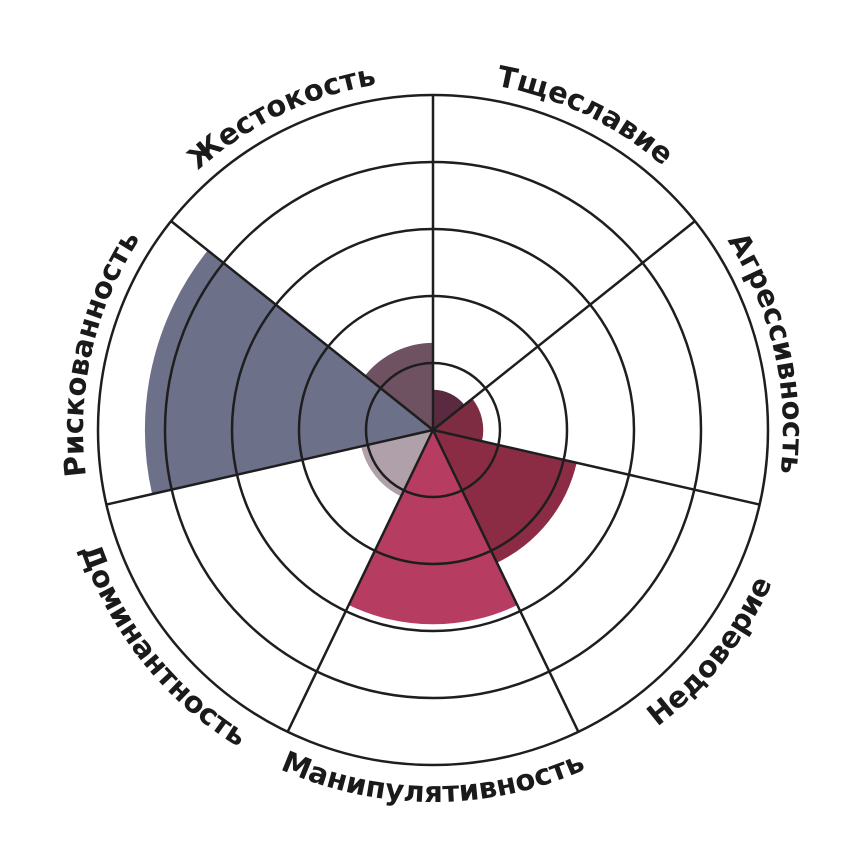 The height and width of the screenshot is (864, 864). I want to click on category-label: Доминантность, so click(164, 646).